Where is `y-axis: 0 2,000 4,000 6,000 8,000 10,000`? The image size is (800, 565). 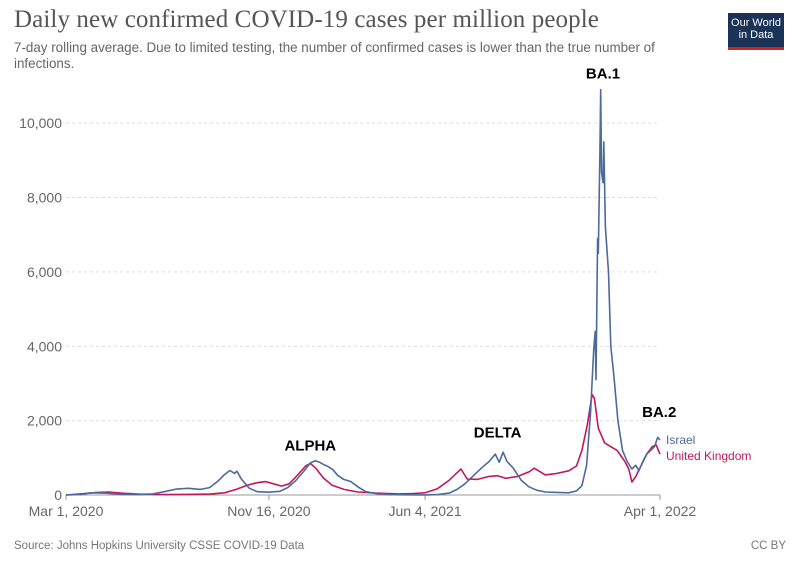
y-axis: 0 2,000 4,000 6,000 8,000 10,000 is located at coordinates (40, 309).